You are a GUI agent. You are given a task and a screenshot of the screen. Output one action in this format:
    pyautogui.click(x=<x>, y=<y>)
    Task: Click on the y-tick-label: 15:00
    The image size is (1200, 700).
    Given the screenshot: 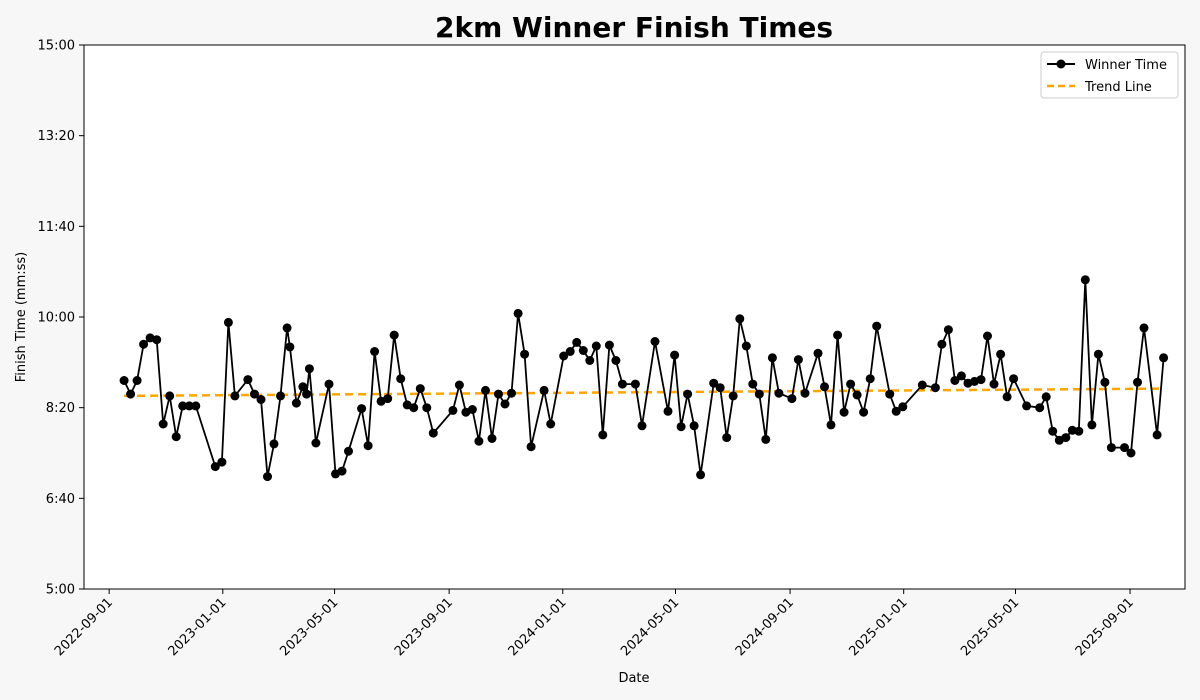 What is the action you would take?
    pyautogui.click(x=56, y=46)
    